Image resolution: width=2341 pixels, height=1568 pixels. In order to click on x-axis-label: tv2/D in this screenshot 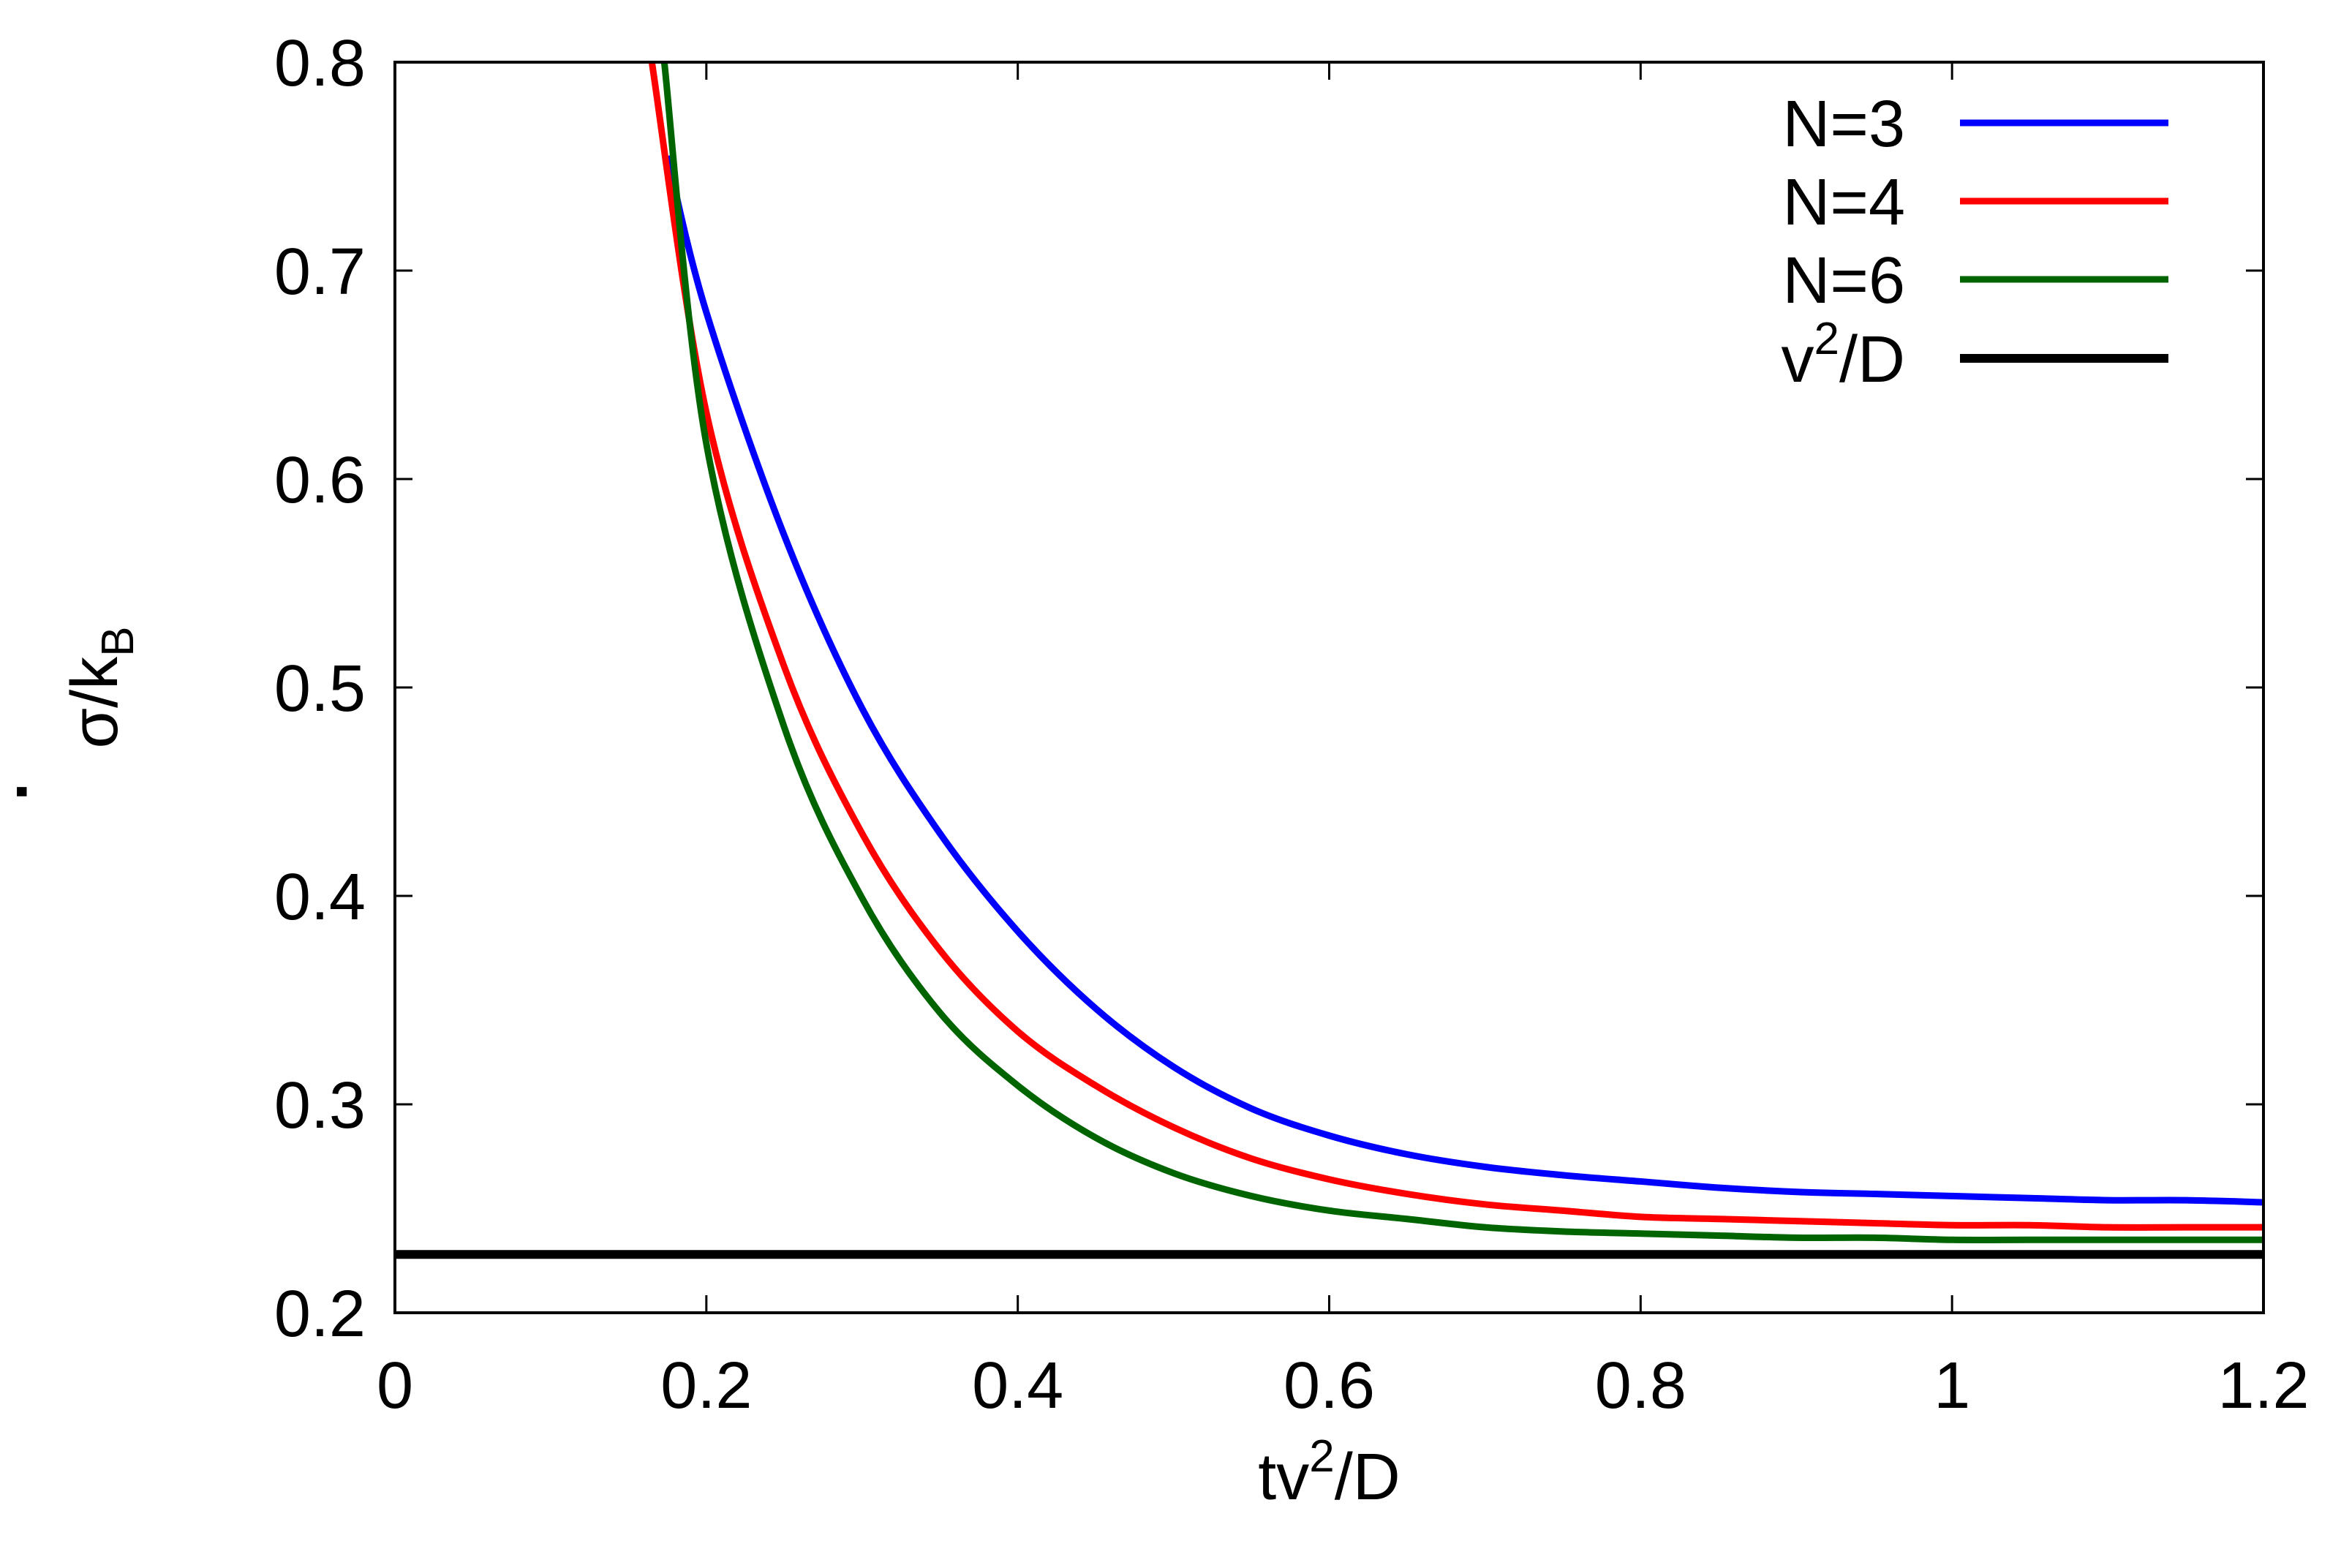, I will do `click(1329, 1472)`.